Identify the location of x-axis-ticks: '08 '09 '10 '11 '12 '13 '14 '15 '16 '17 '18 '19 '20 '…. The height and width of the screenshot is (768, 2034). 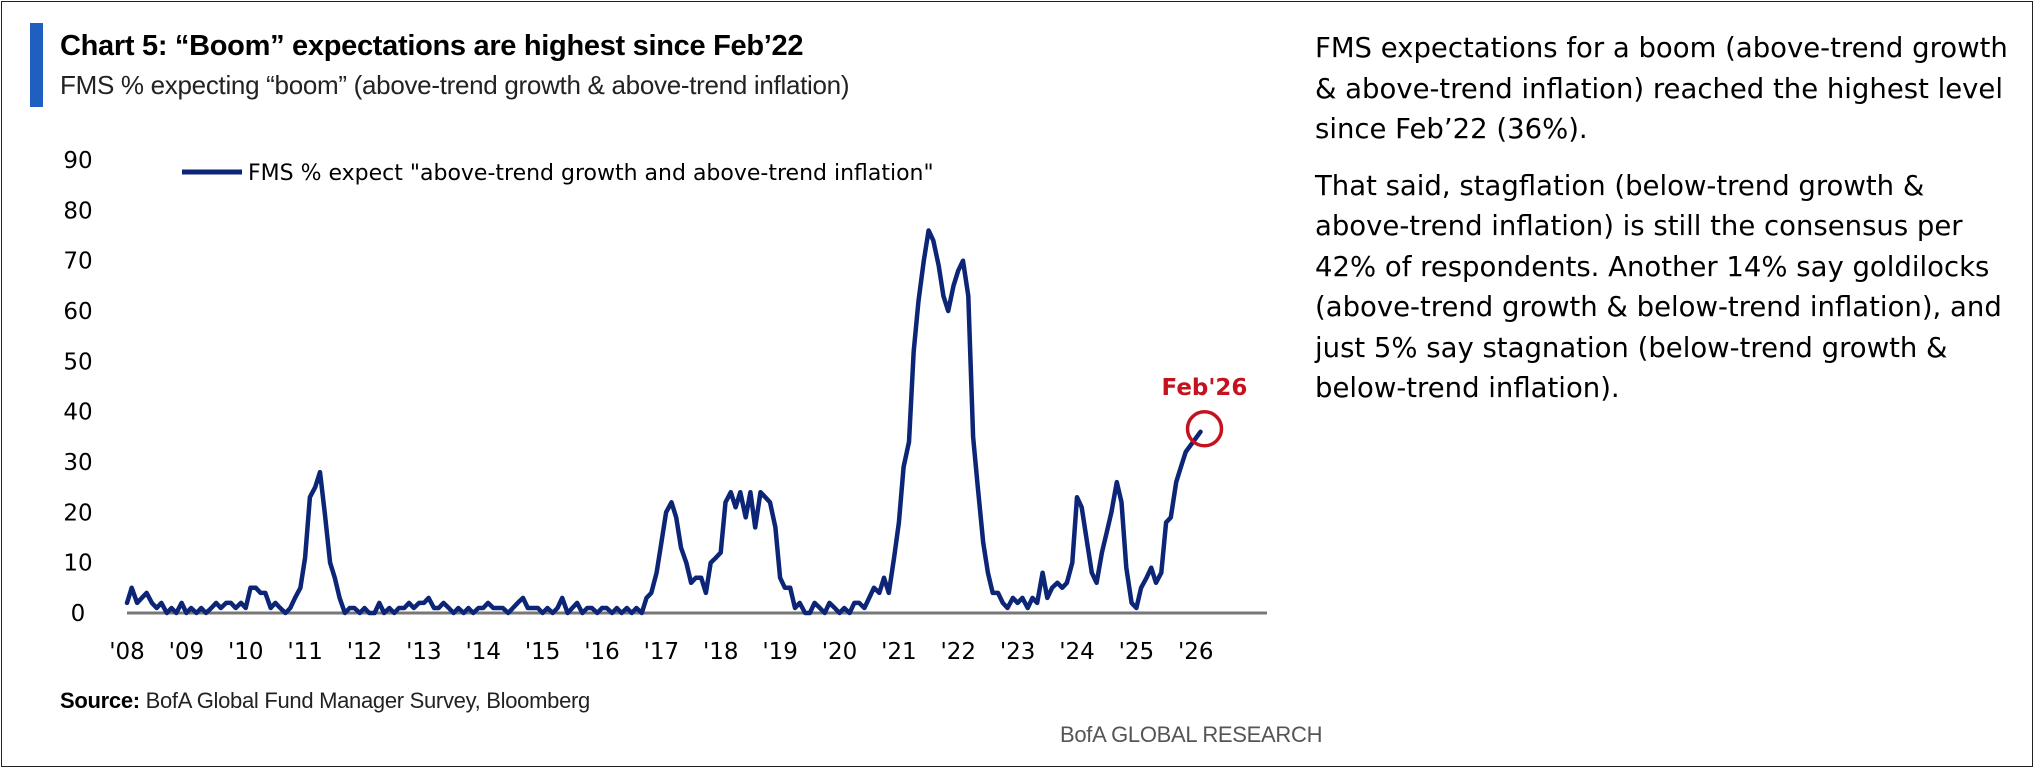
(661, 652).